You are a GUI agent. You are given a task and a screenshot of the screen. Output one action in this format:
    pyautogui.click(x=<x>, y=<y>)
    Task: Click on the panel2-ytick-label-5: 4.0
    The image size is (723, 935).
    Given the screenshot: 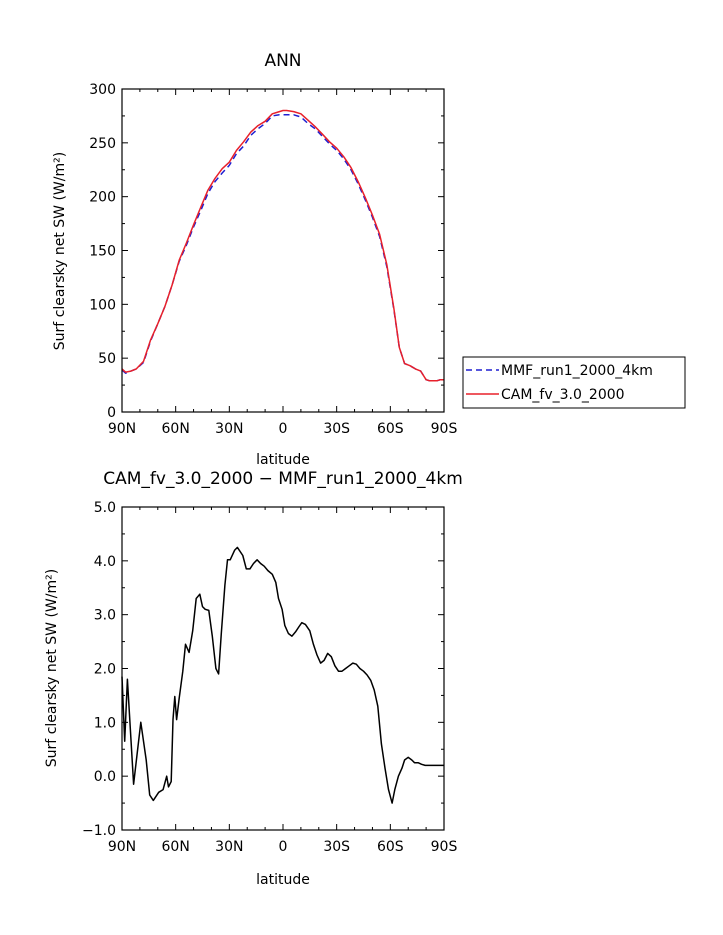 What is the action you would take?
    pyautogui.click(x=105, y=562)
    